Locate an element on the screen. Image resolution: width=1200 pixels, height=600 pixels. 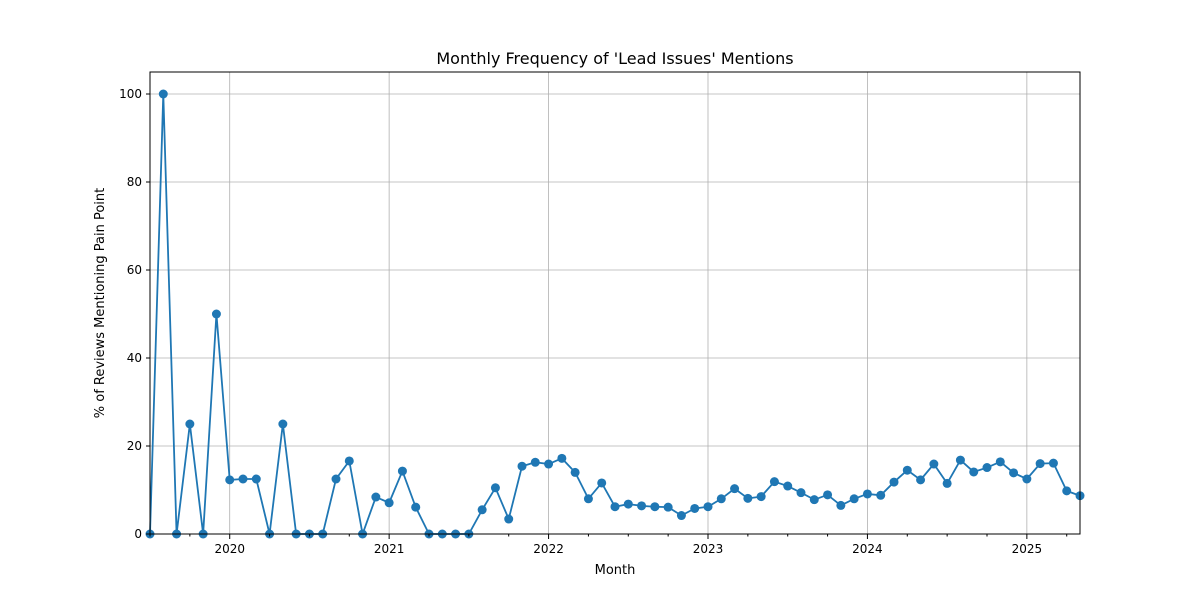
x-axis-label: Month is located at coordinates (615, 570).